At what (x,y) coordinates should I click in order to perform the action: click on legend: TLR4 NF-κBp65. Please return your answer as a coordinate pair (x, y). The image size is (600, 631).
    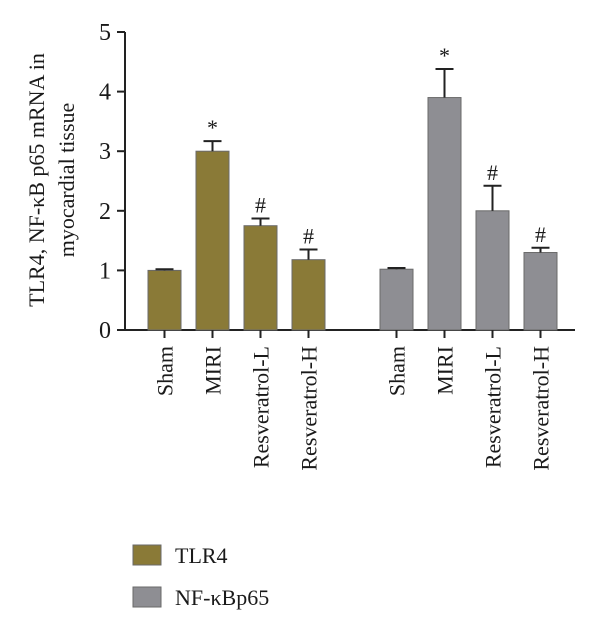
    Looking at the image, I should click on (200, 576).